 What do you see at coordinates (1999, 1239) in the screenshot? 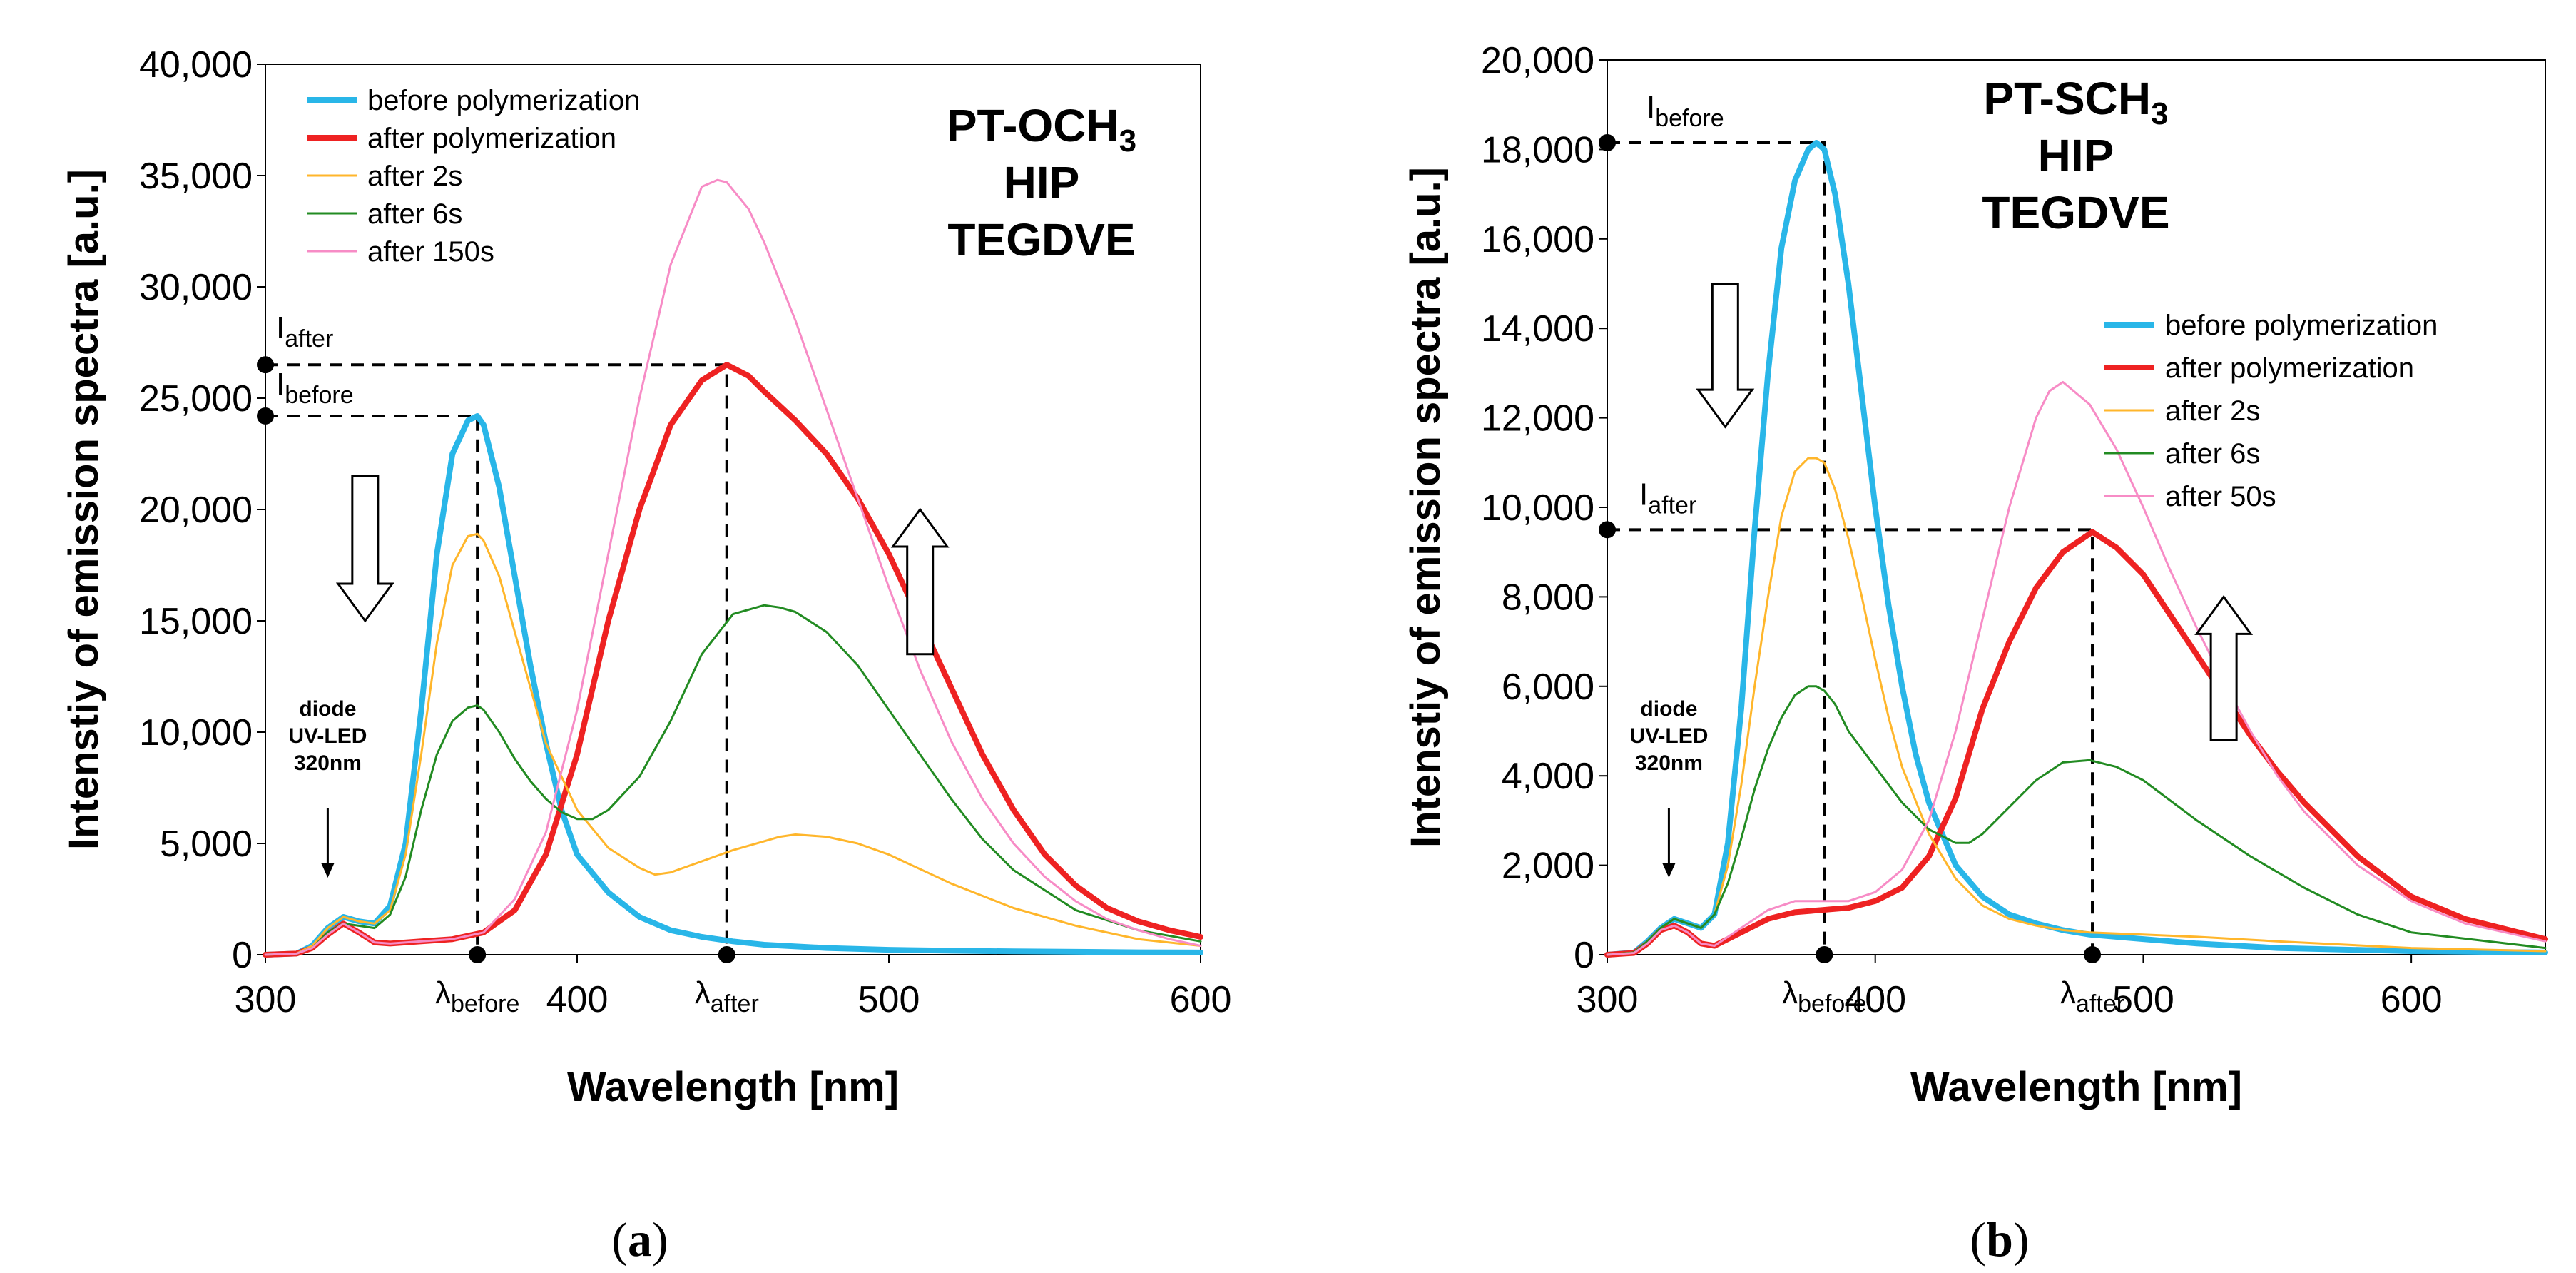
I see `caption: (b)` at bounding box center [1999, 1239].